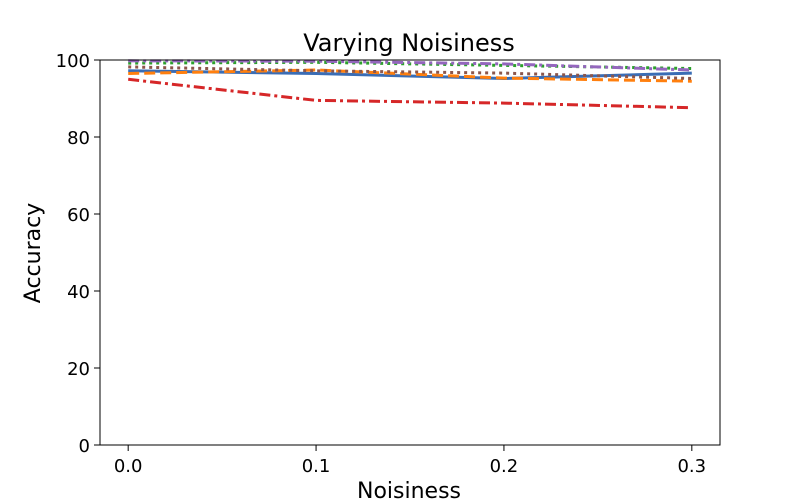 This screenshot has width=800, height=504. Describe the element at coordinates (316, 466) in the screenshot. I see `x-tick-label: 0.1` at that location.